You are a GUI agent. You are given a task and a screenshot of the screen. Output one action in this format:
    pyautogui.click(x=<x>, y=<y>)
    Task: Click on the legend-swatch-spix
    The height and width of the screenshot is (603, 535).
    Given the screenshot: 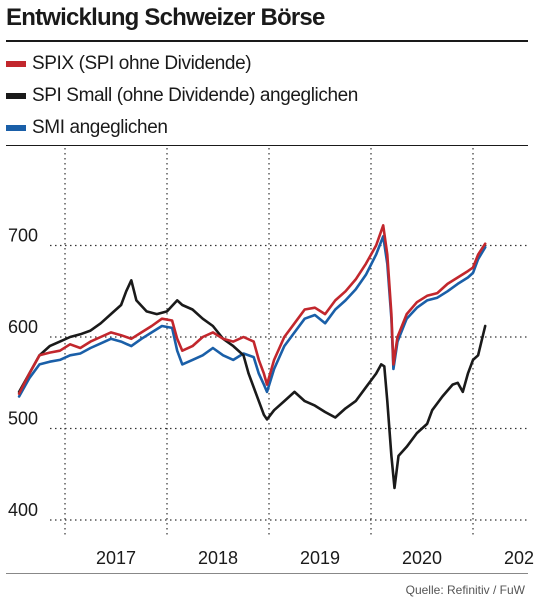 What is the action you would take?
    pyautogui.click(x=16, y=64)
    